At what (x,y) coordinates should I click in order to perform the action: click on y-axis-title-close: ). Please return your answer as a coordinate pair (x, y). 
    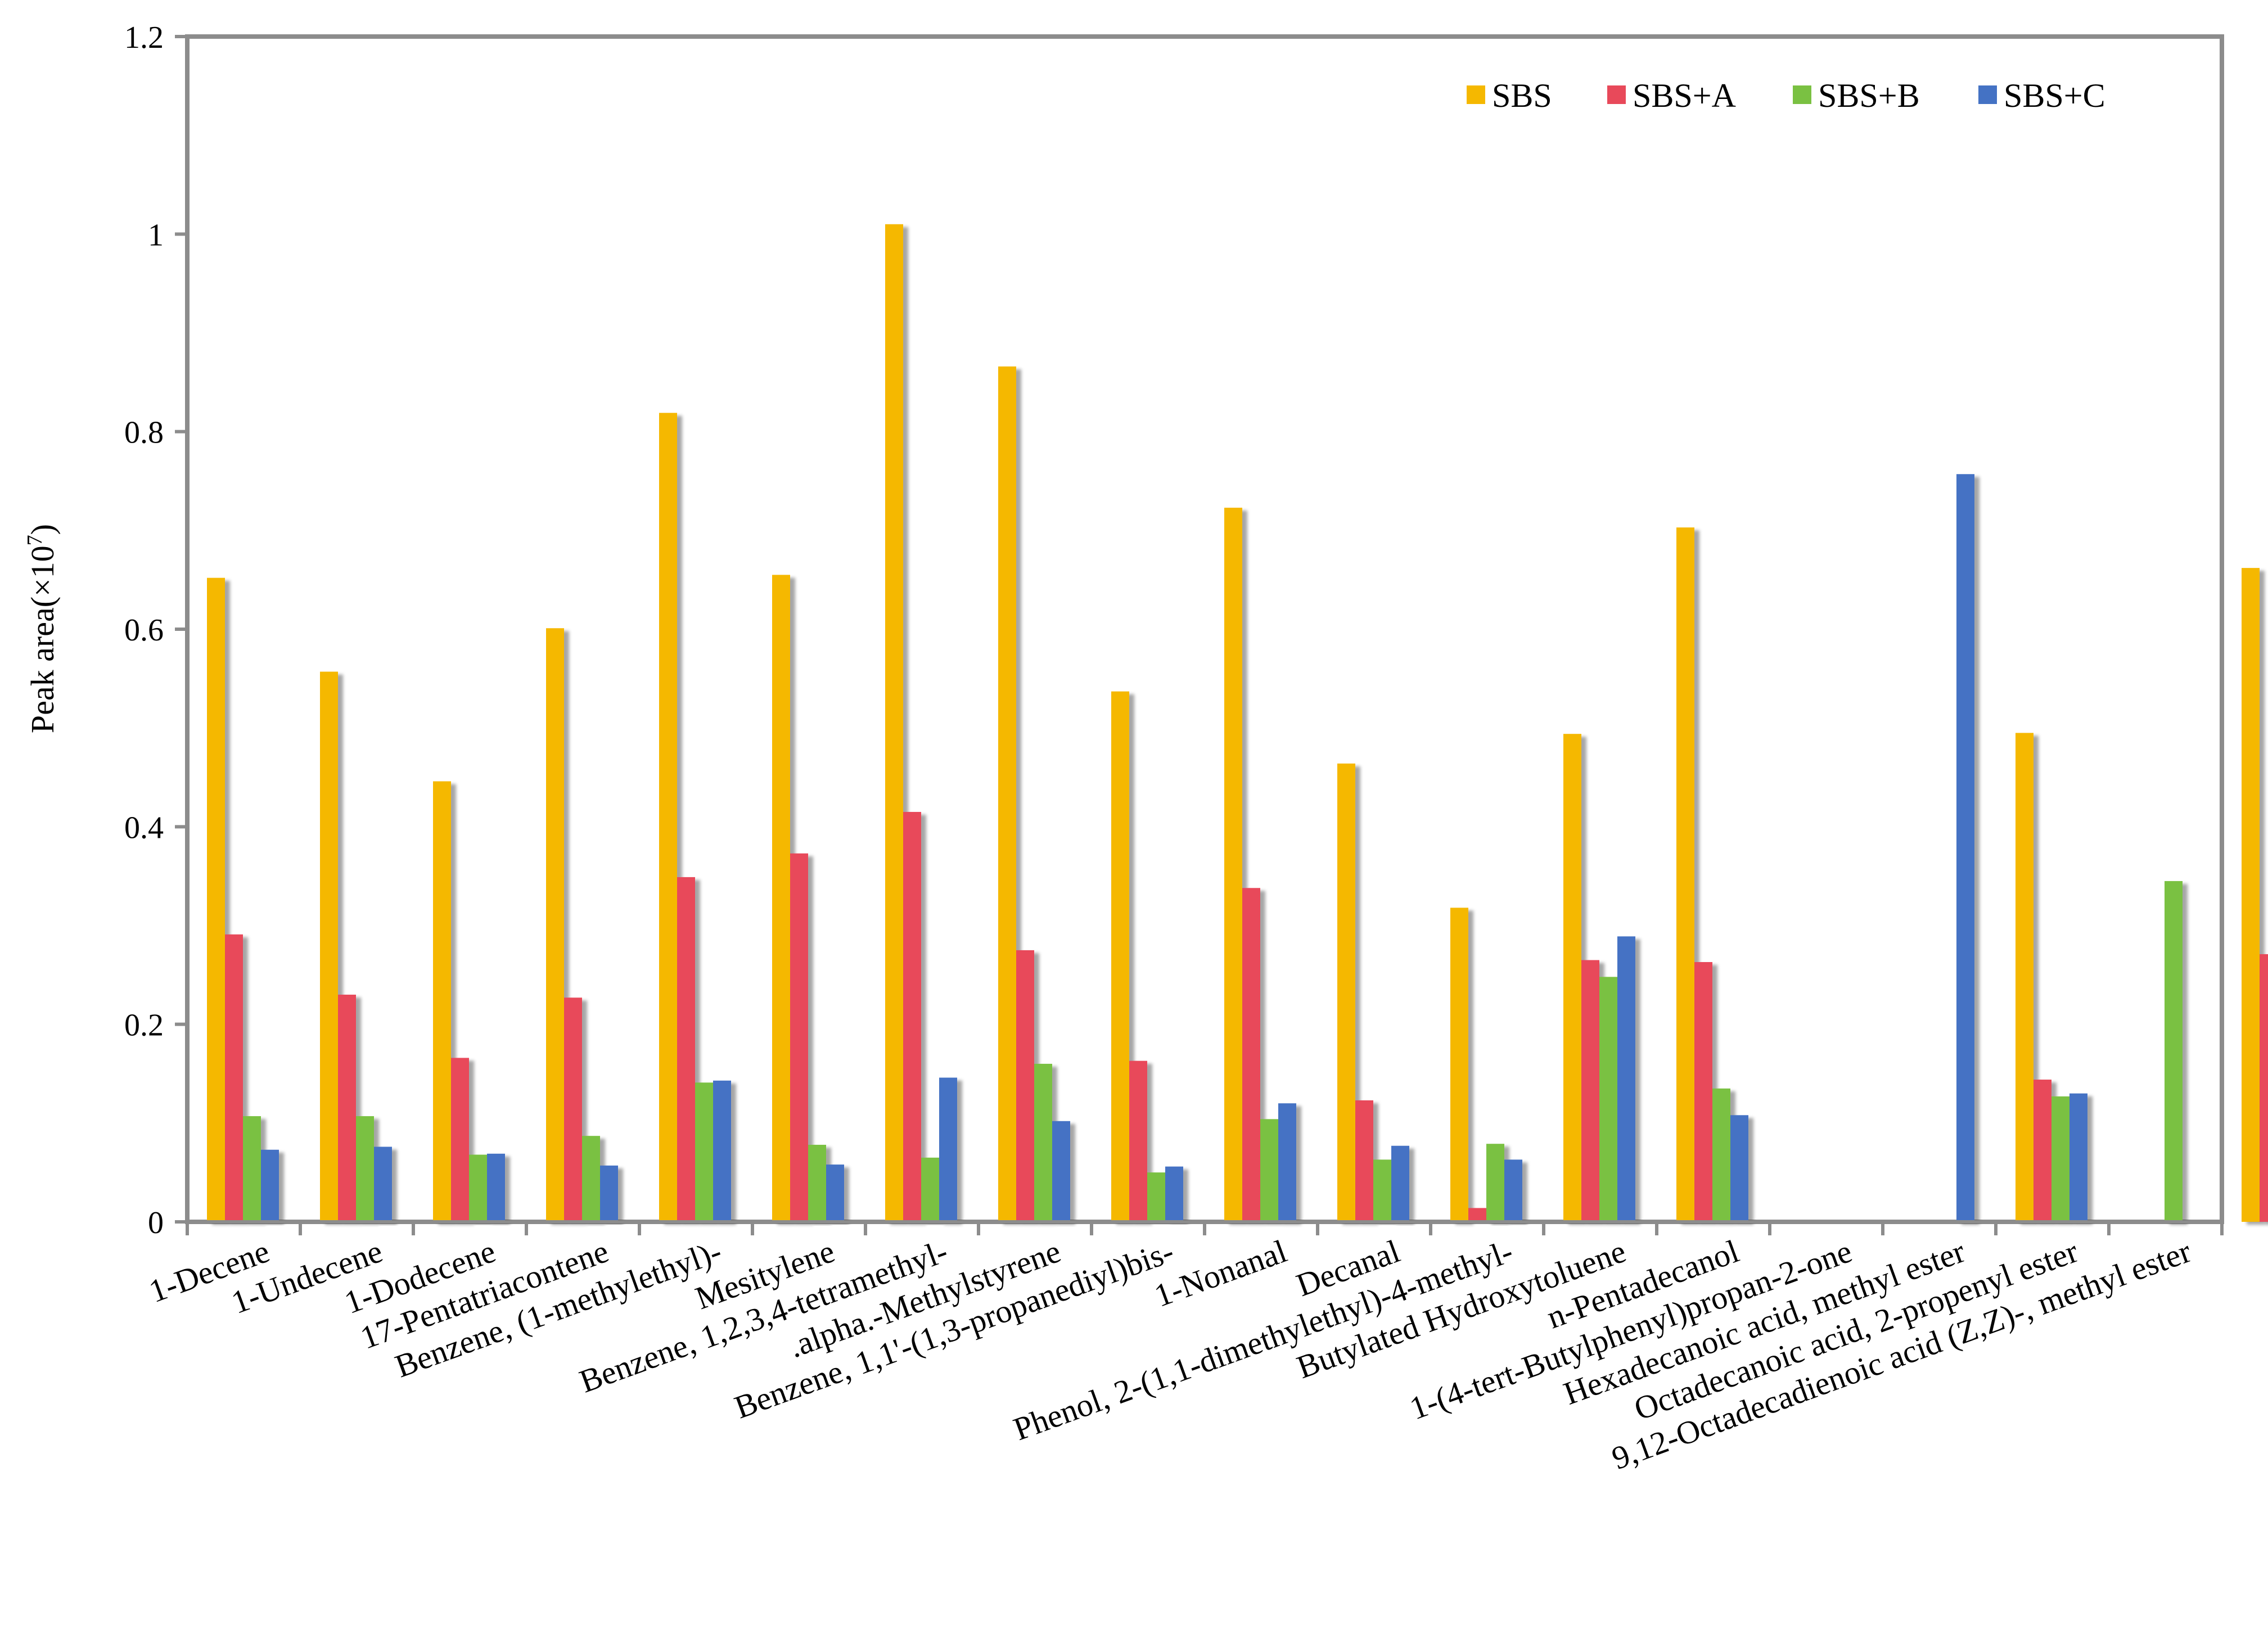
    Looking at the image, I should click on (42, 529).